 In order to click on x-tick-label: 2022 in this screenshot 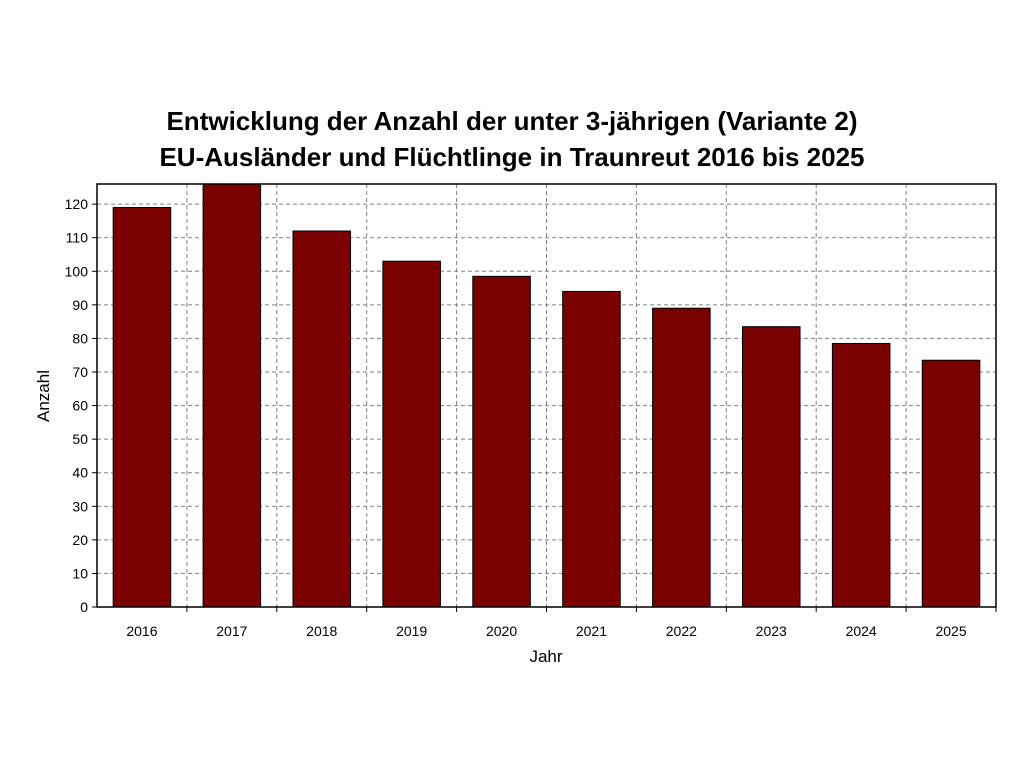, I will do `click(681, 631)`.